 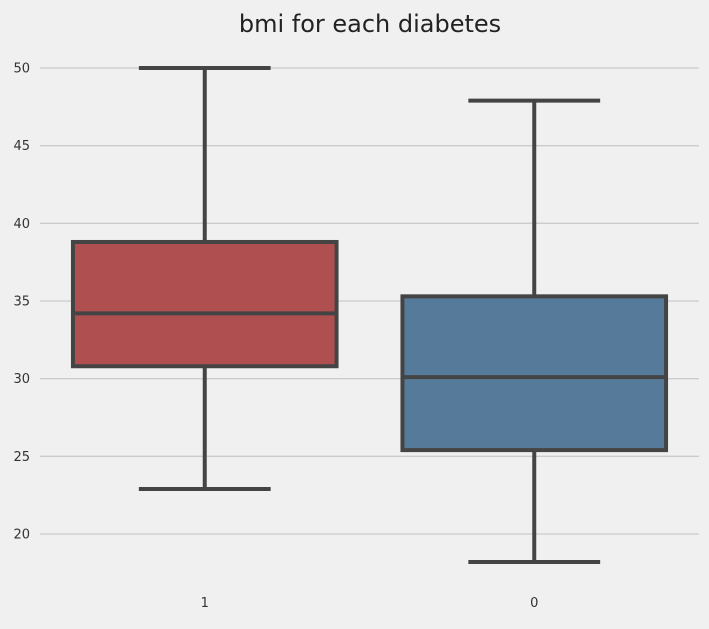 What do you see at coordinates (205, 603) in the screenshot?
I see `x-tick-label: 1` at bounding box center [205, 603].